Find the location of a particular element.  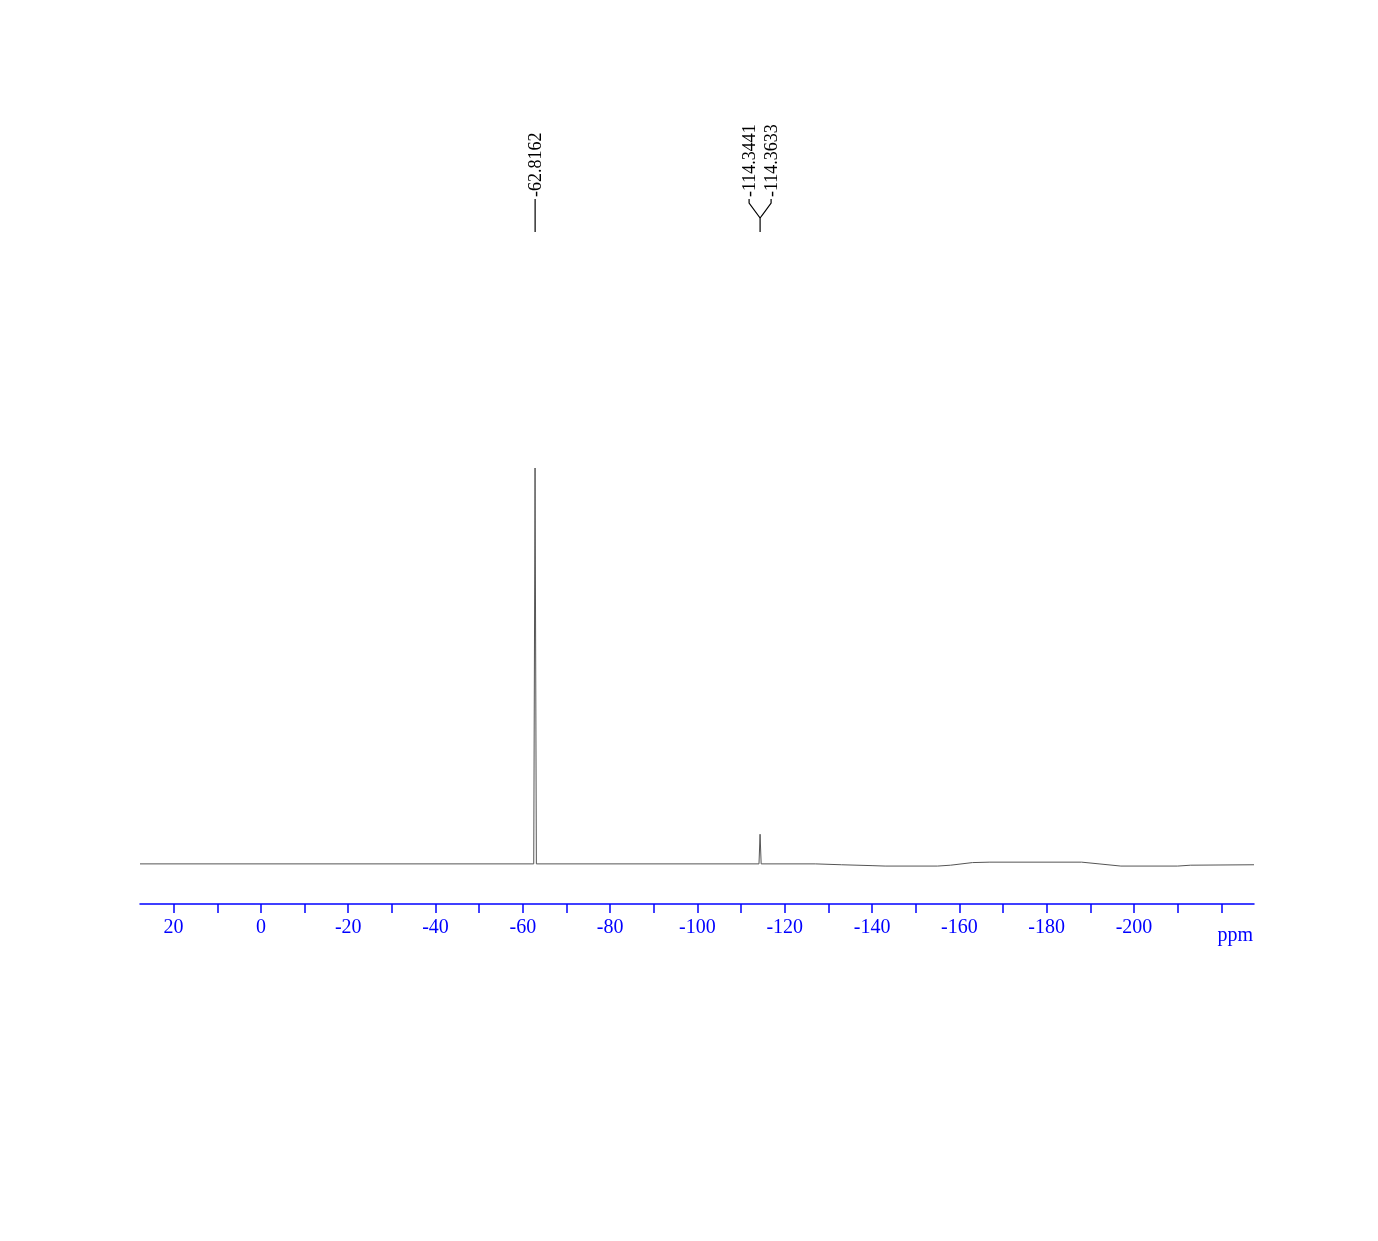

x-tick-label: -100 is located at coordinates (697, 926).